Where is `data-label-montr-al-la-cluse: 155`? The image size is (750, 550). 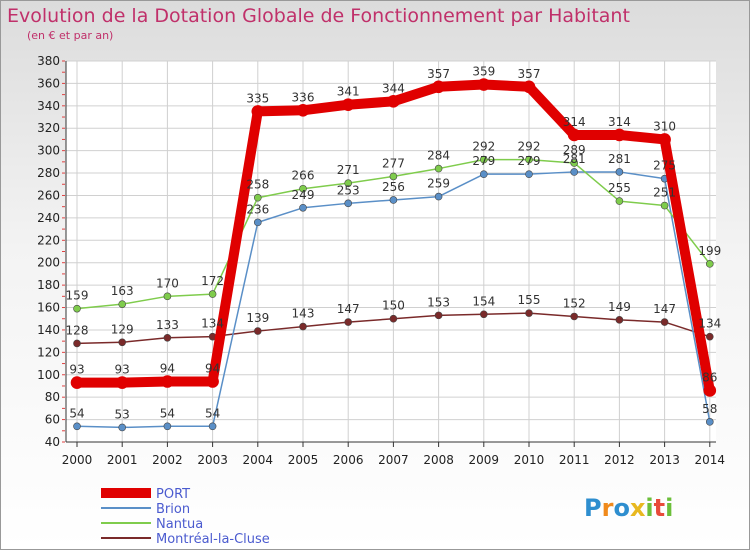 data-label-montr-al-la-cluse: 155 is located at coordinates (529, 300).